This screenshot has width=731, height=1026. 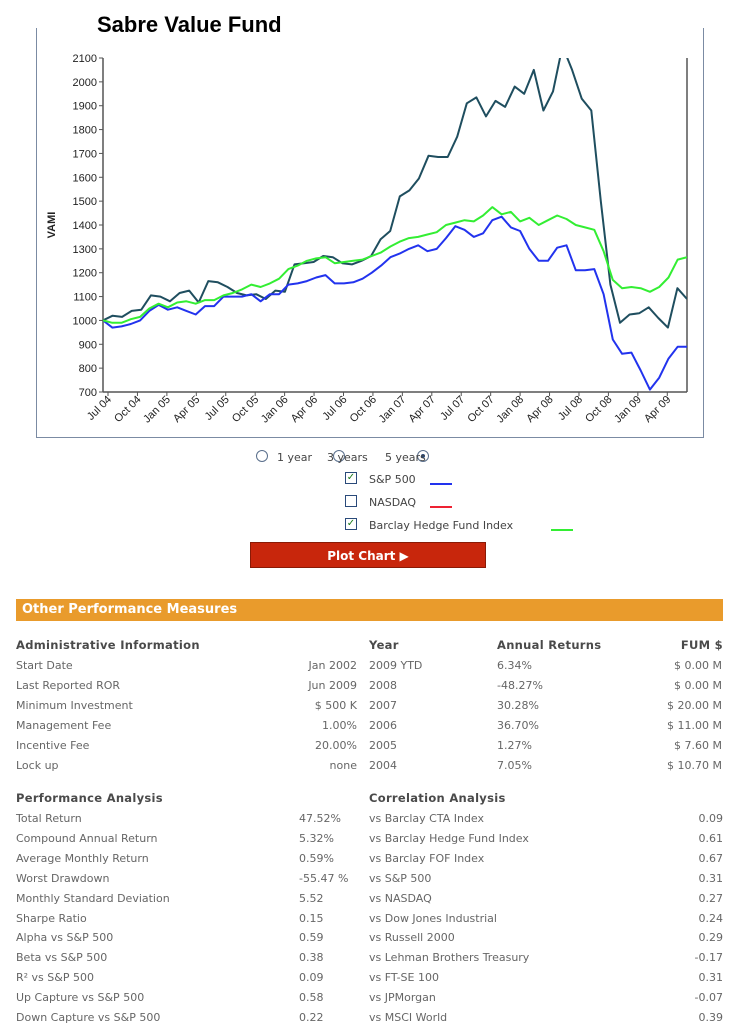 I want to click on performance-label: Monthly Standard Deviation, so click(x=93, y=898).